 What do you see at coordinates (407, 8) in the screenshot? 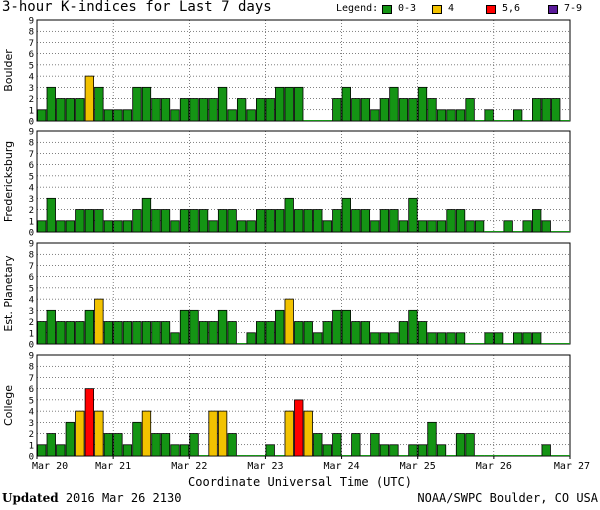
I see `legend-label-0-3: 0-3` at bounding box center [407, 8].